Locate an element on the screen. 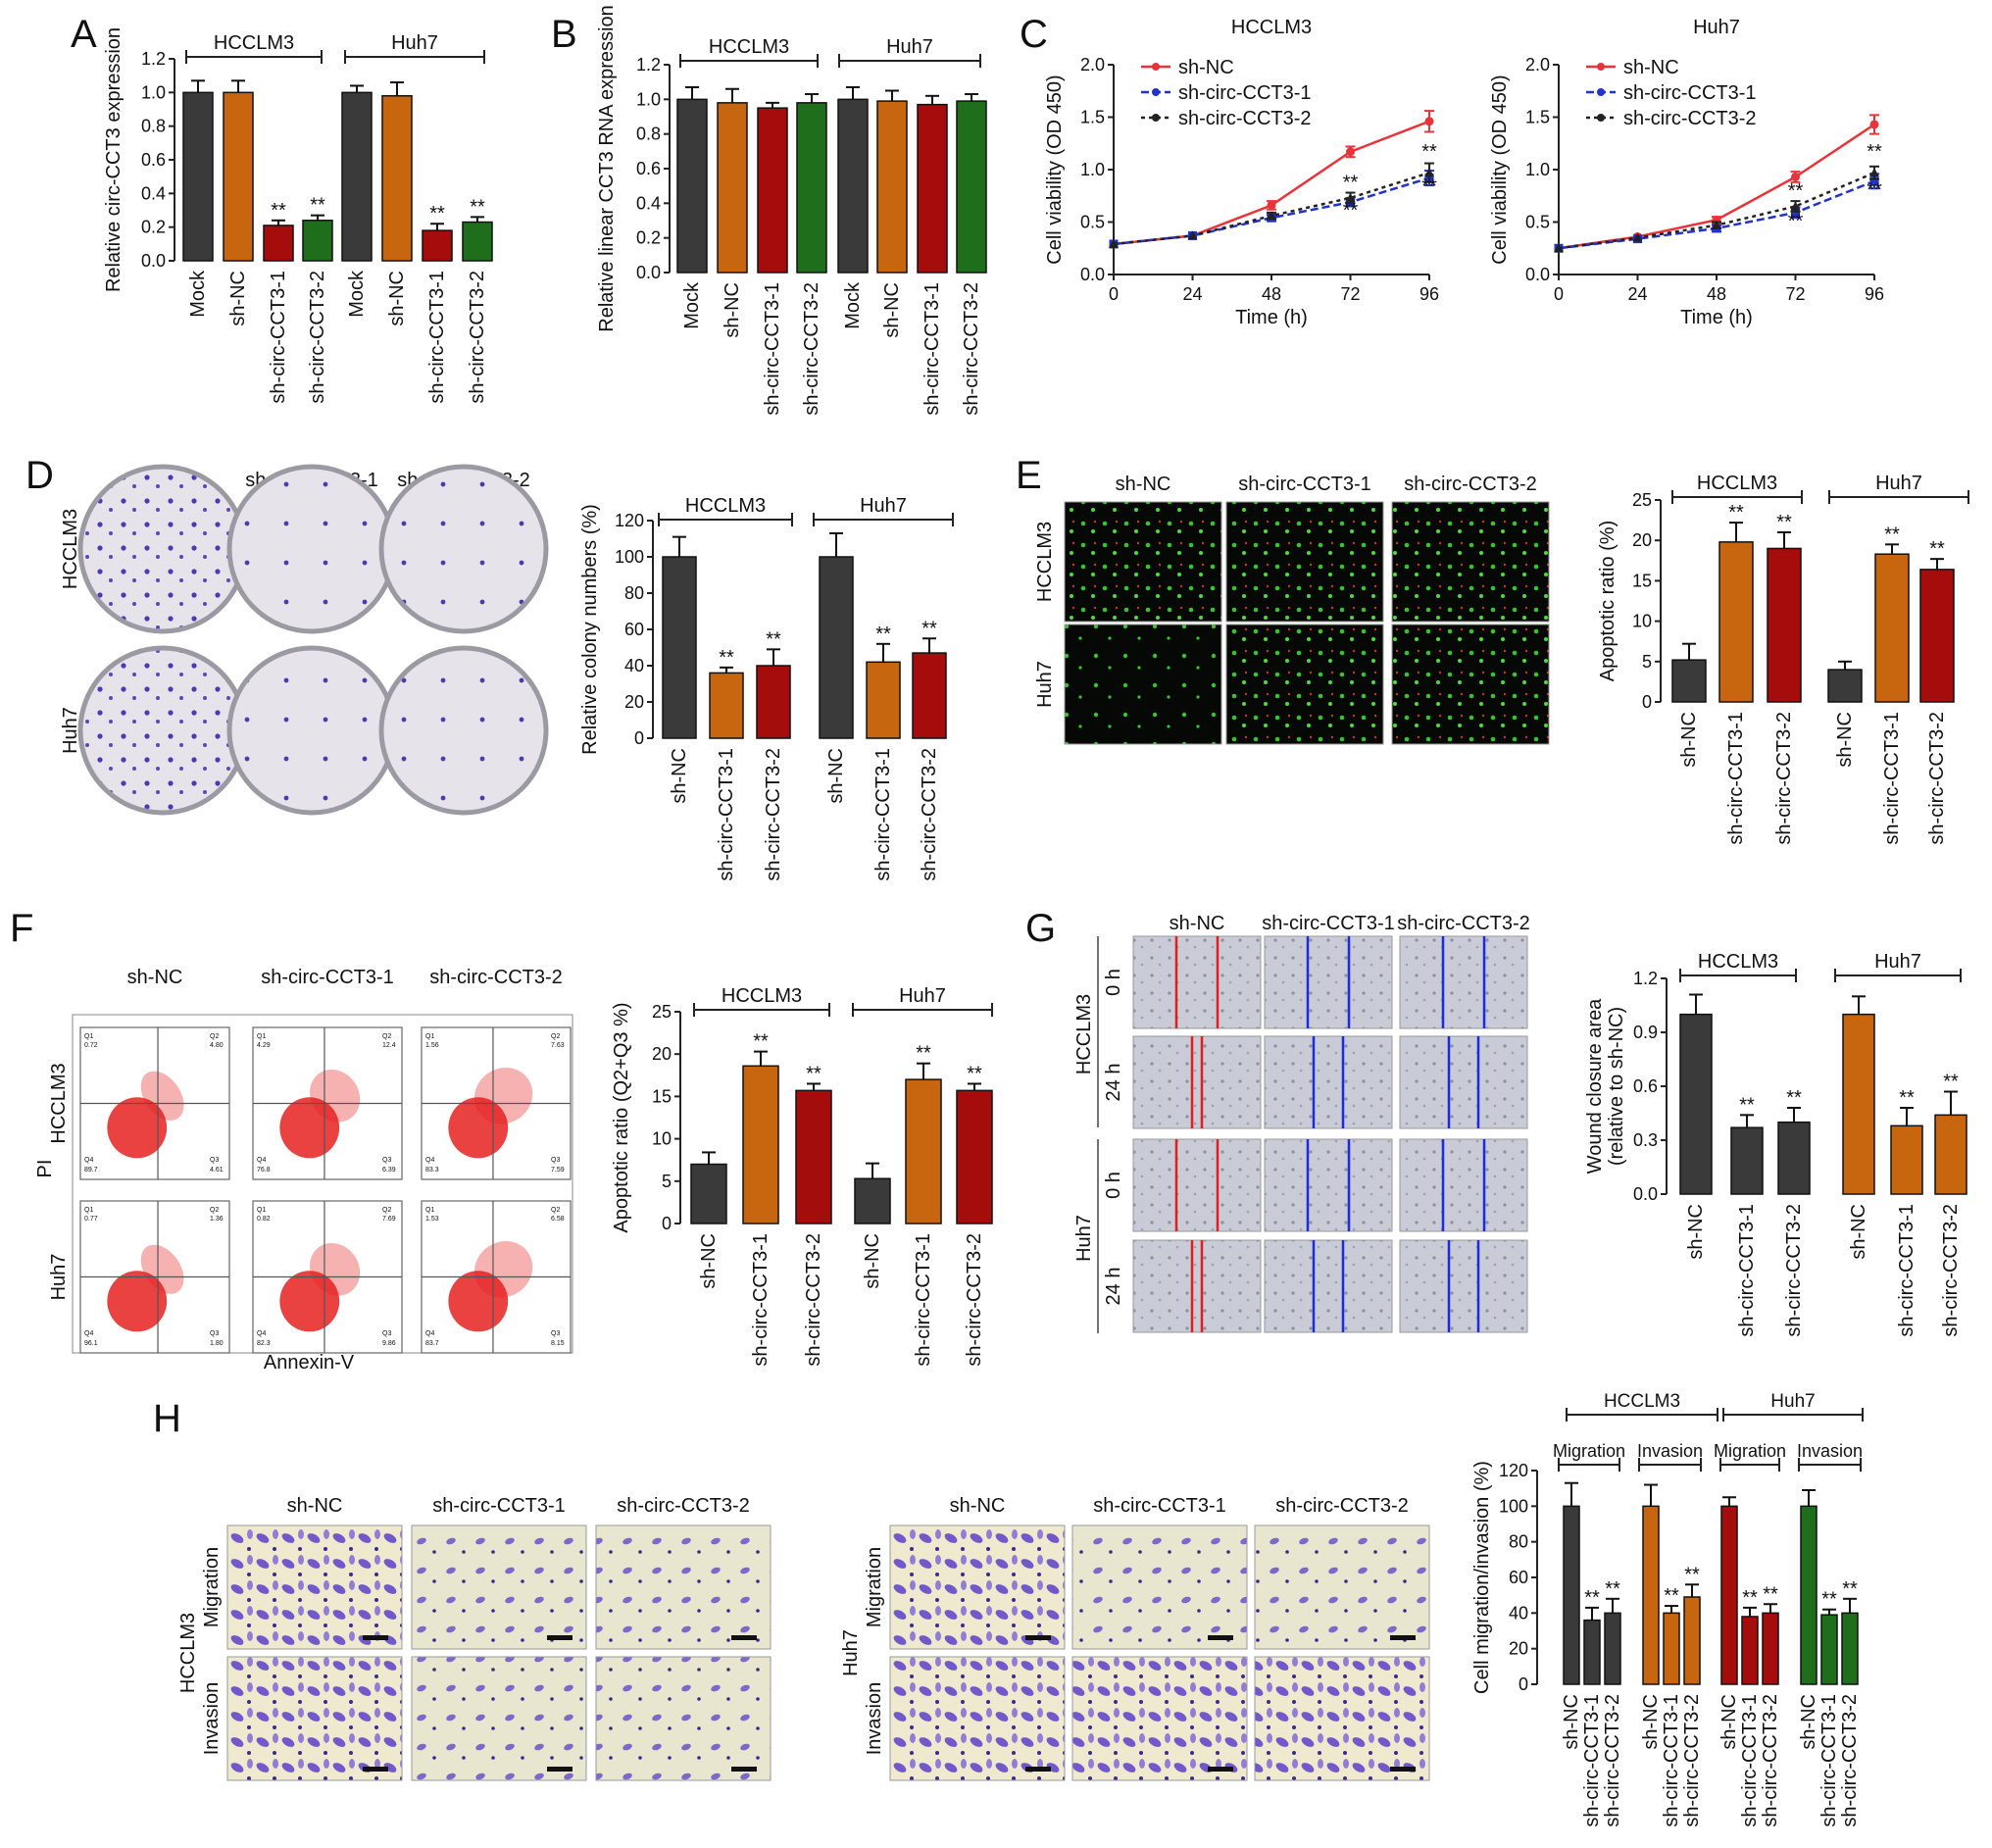 The width and height of the screenshot is (1992, 1848). panel-letter: E is located at coordinates (1029, 475).